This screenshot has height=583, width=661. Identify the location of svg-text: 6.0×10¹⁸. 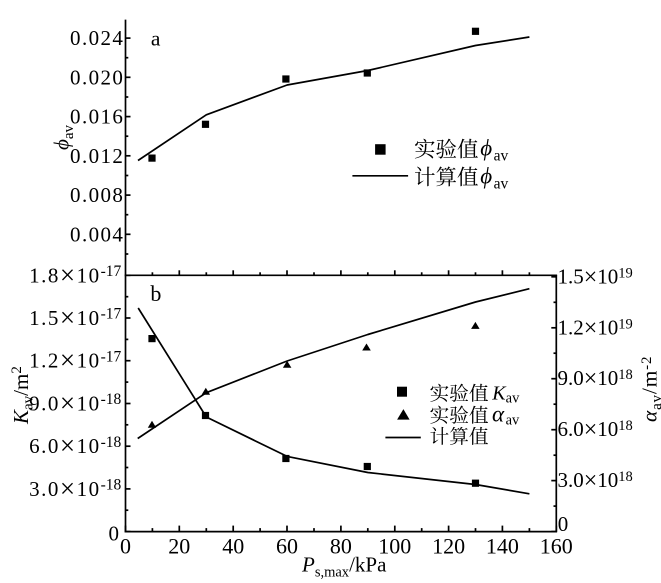
(595, 430).